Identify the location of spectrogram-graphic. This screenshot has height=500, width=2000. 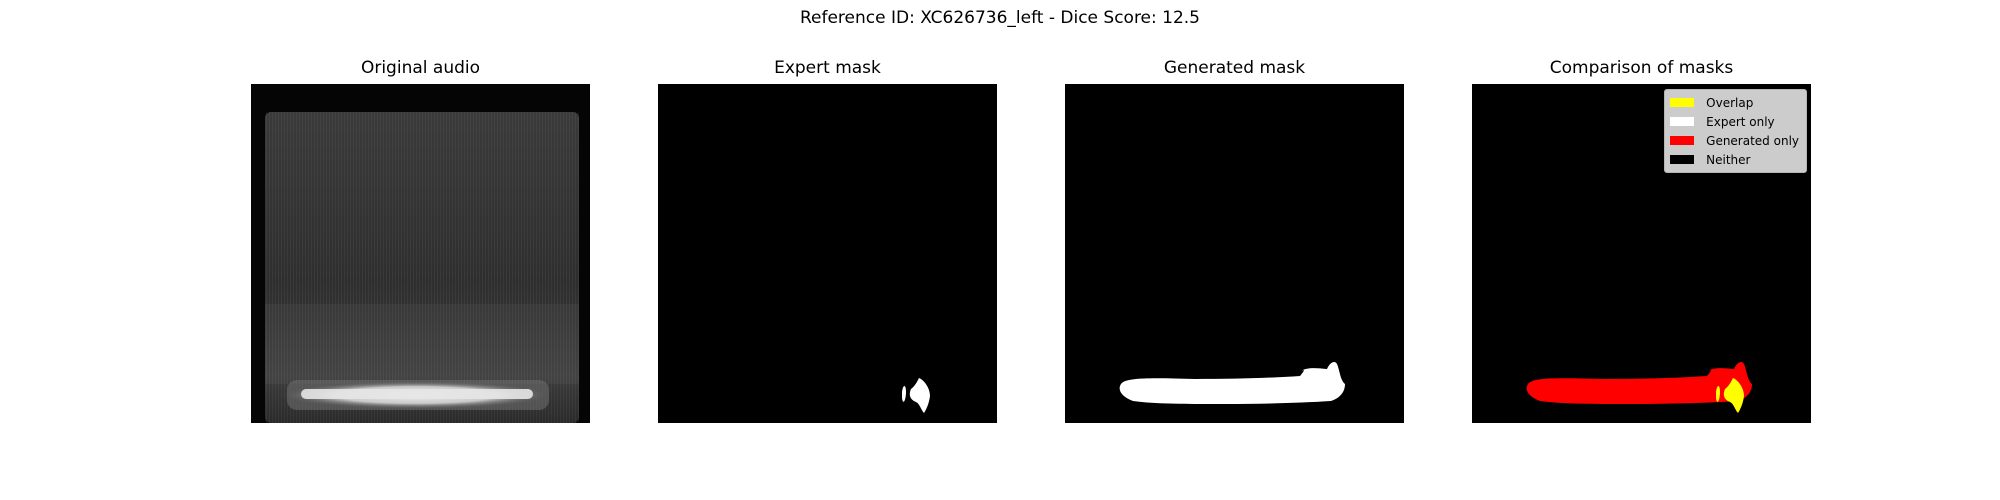
(420, 253).